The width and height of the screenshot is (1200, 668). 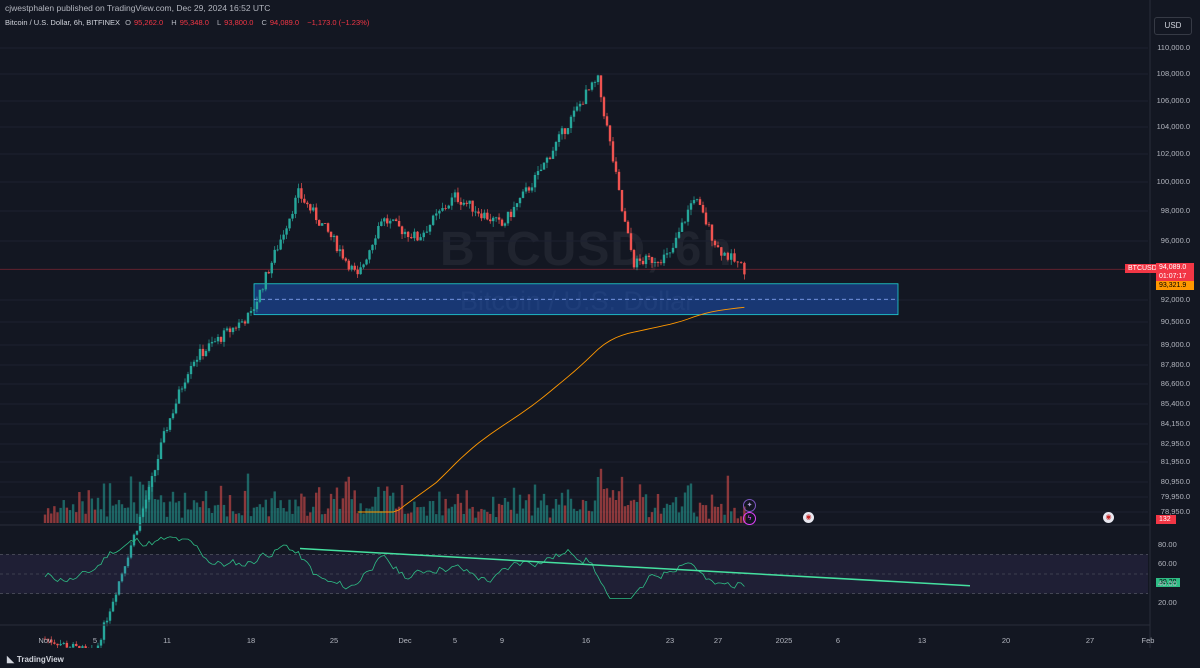 What do you see at coordinates (1175, 344) in the screenshot?
I see `price-tick-label: 89,000.0` at bounding box center [1175, 344].